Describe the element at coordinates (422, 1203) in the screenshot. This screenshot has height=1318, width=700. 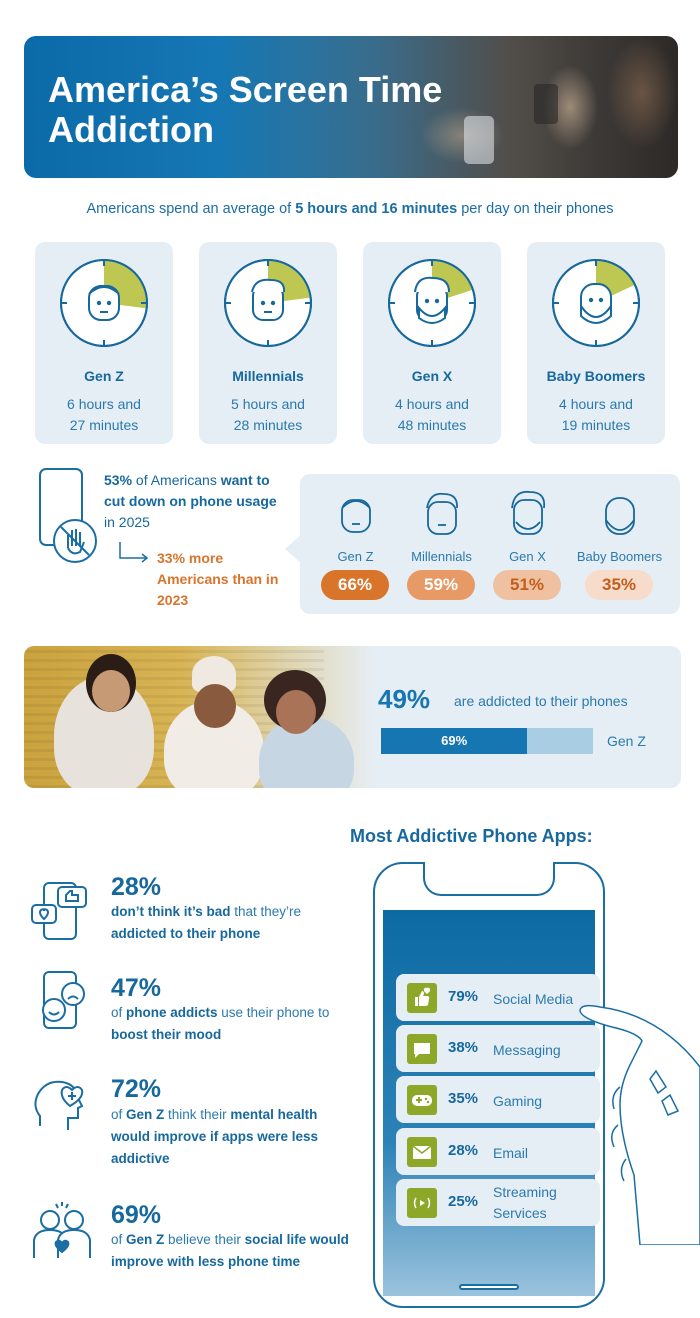
I see `streaming-icon` at that location.